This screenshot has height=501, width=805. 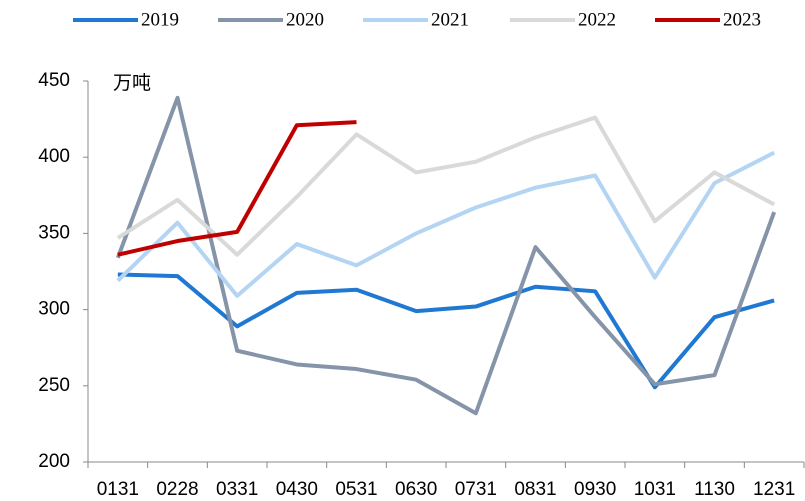 I want to click on legend-label: 2020, so click(x=305, y=19).